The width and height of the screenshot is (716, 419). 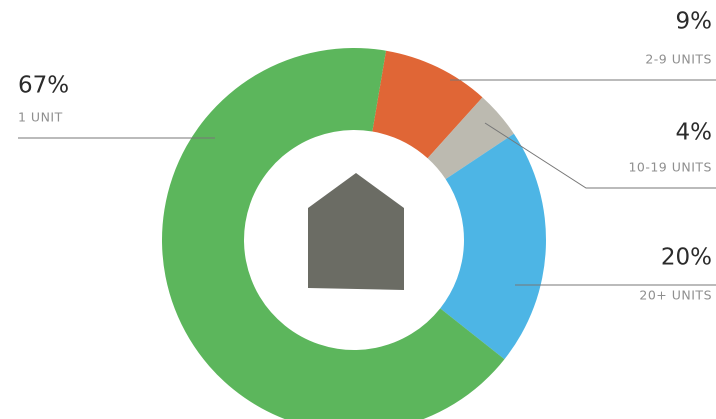 What do you see at coordinates (43, 86) in the screenshot?
I see `value-label: 67%` at bounding box center [43, 86].